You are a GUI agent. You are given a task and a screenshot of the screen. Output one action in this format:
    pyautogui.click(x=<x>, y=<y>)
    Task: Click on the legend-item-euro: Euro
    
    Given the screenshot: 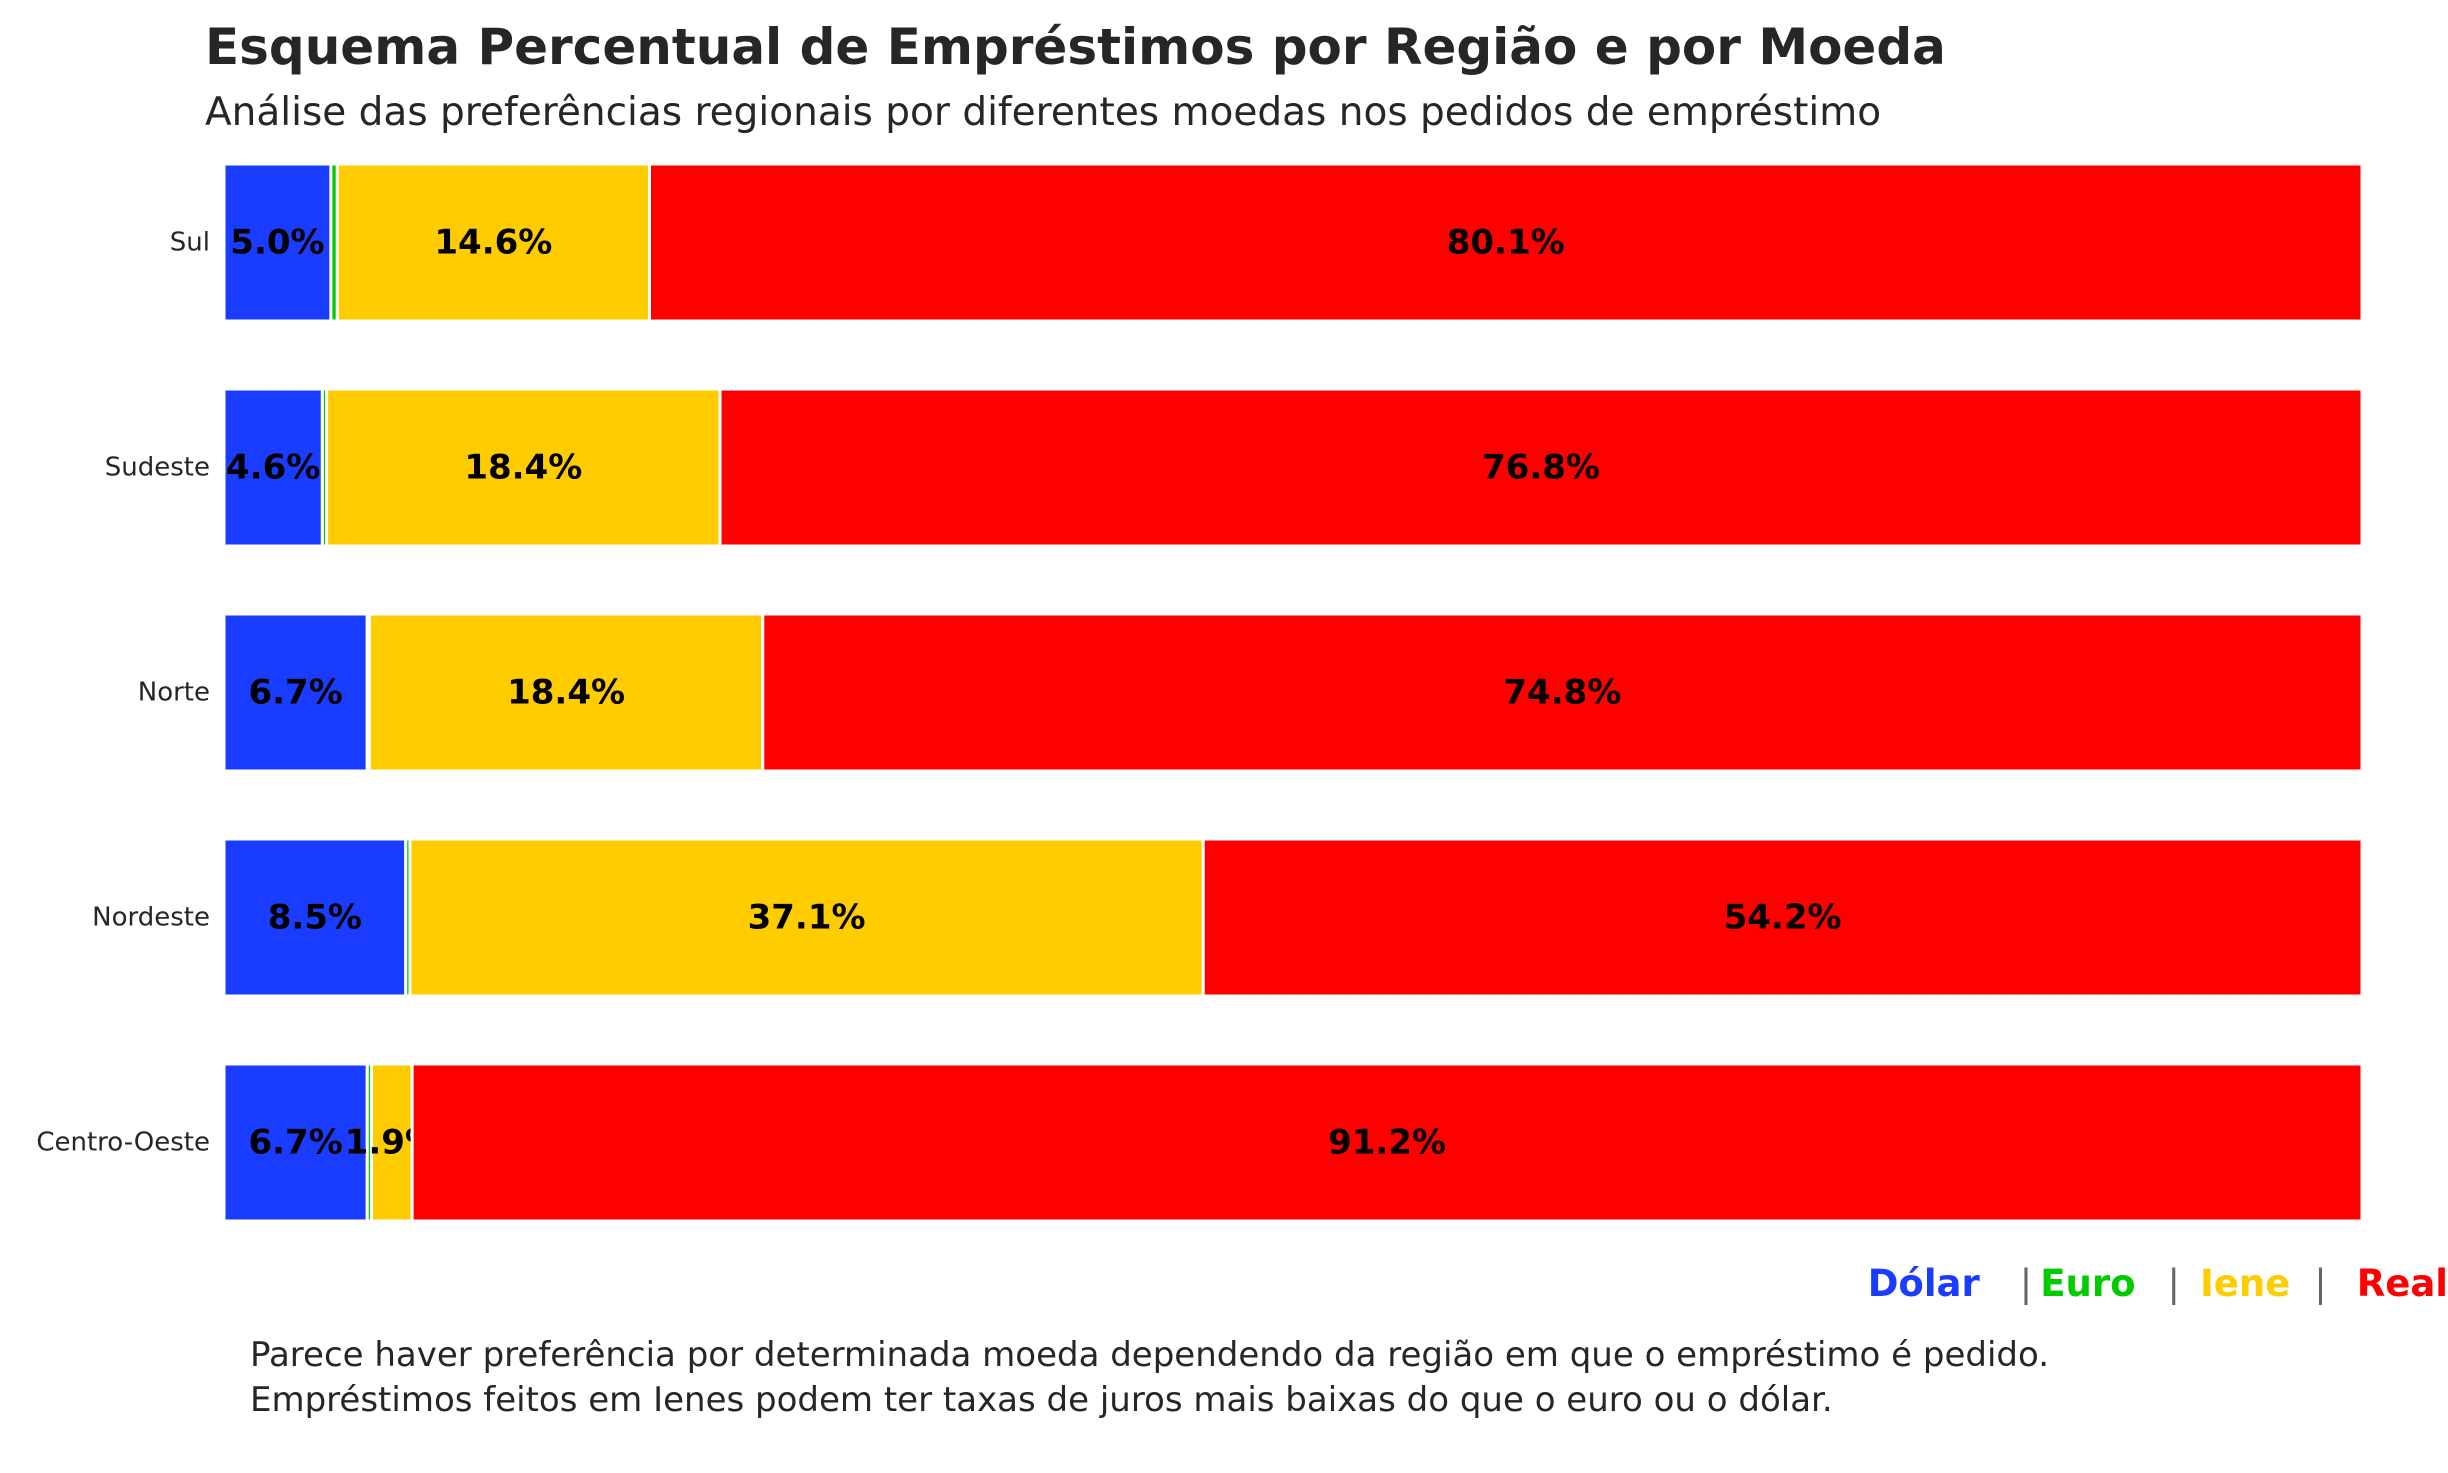 What is the action you would take?
    pyautogui.click(x=2088, y=1283)
    